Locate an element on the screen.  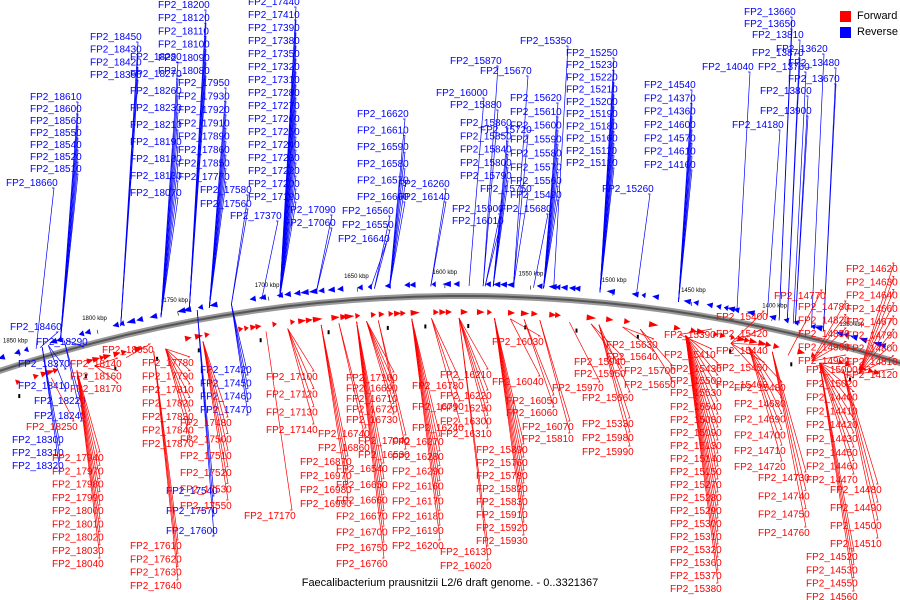
scale-tick-label: 1700 kbp is located at coordinates (267, 286).